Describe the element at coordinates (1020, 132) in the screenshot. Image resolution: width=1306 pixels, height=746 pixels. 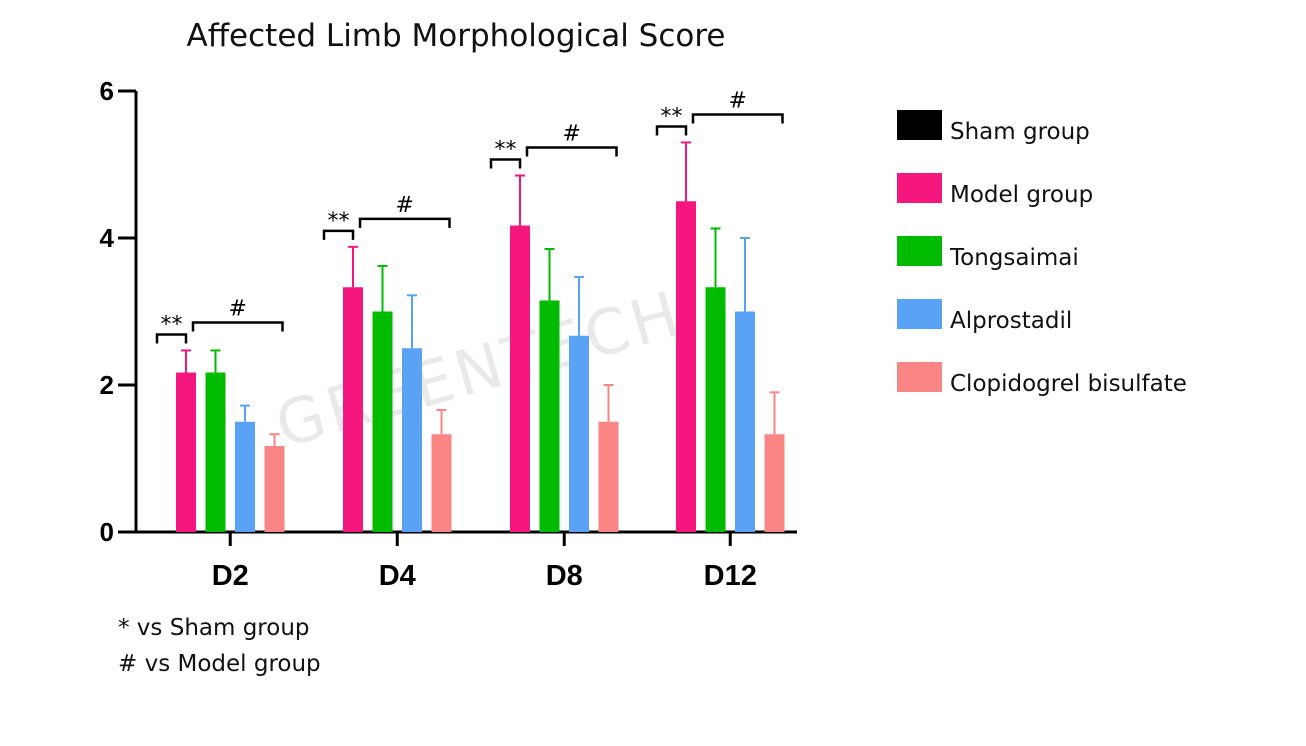
I see `legend-label: Sham group` at that location.